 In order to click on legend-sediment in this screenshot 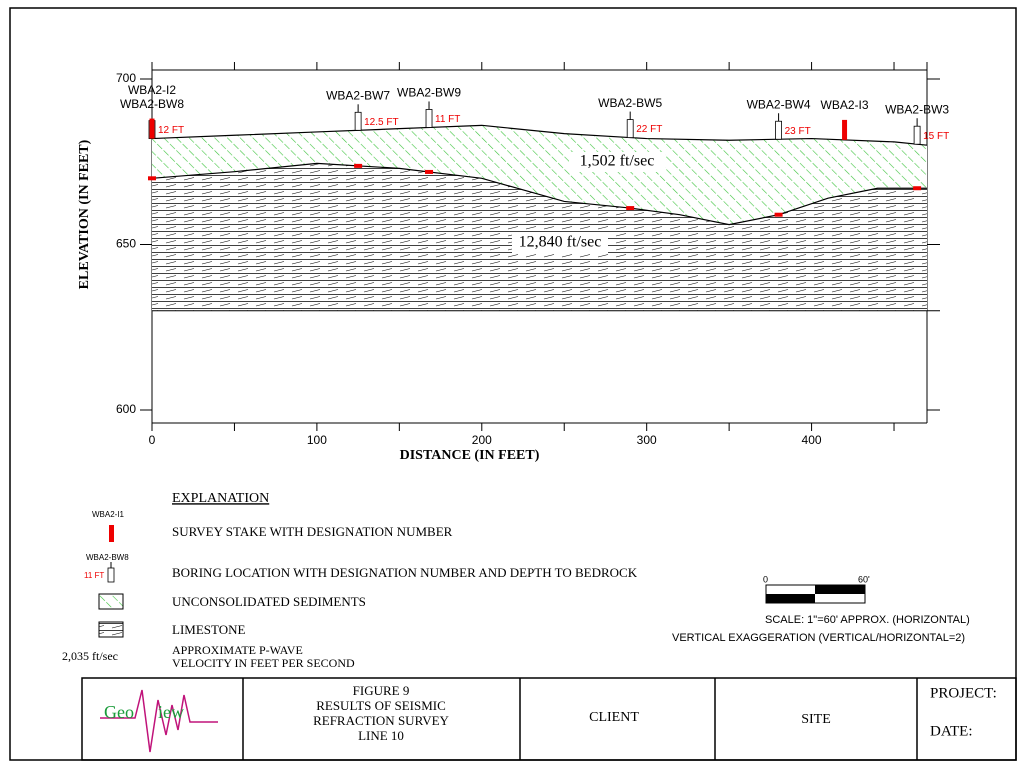, I will do `click(111, 601)`.